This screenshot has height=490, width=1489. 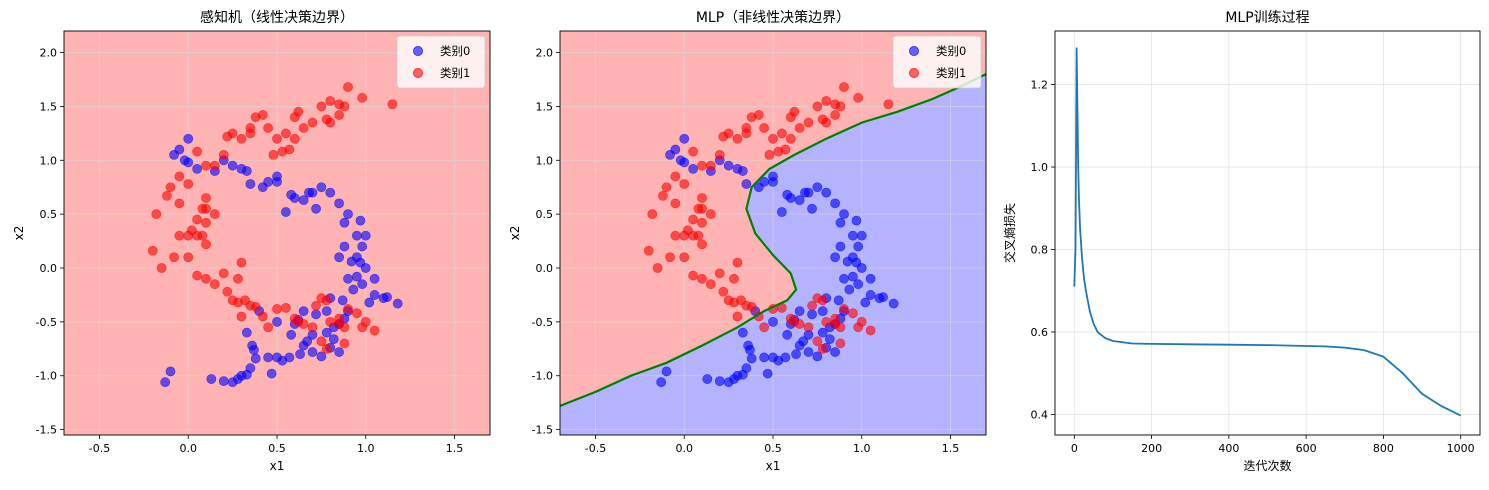 I want to click on y-tick-label: 0.8, so click(x=1040, y=249).